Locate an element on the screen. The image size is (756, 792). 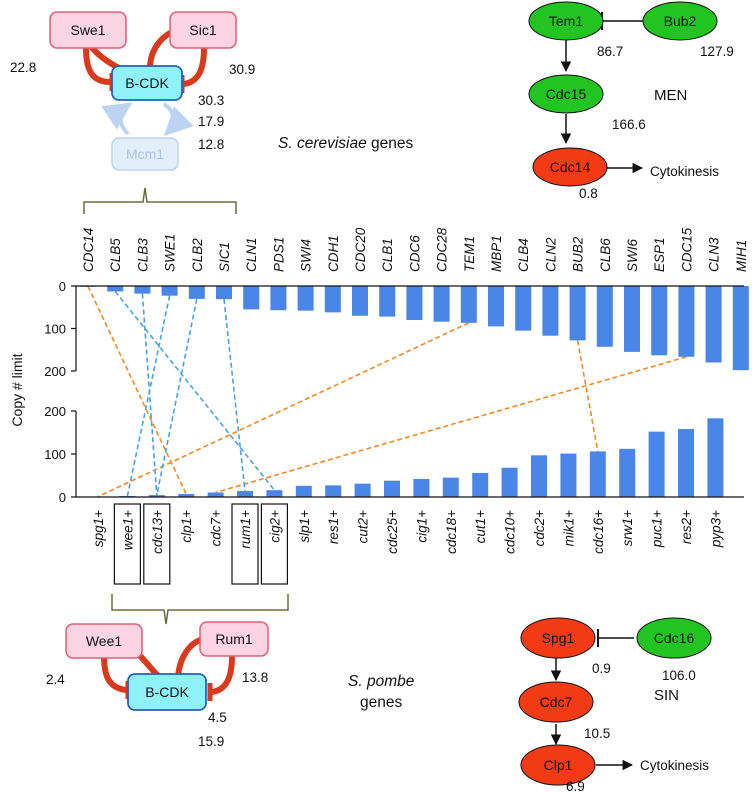
cdc15-copy-number: 166.6 is located at coordinates (629, 124).